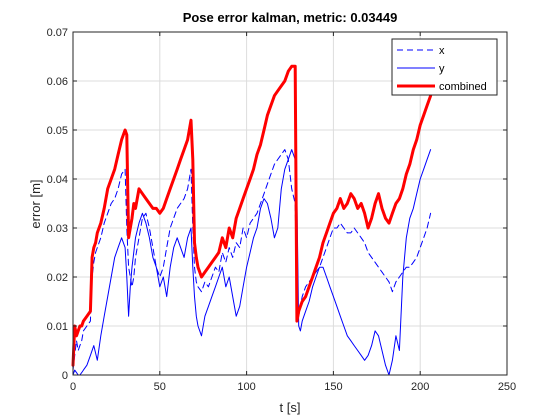 The height and width of the screenshot is (420, 560). Describe the element at coordinates (57, 327) in the screenshot. I see `y-tick-label: 0.01` at that location.